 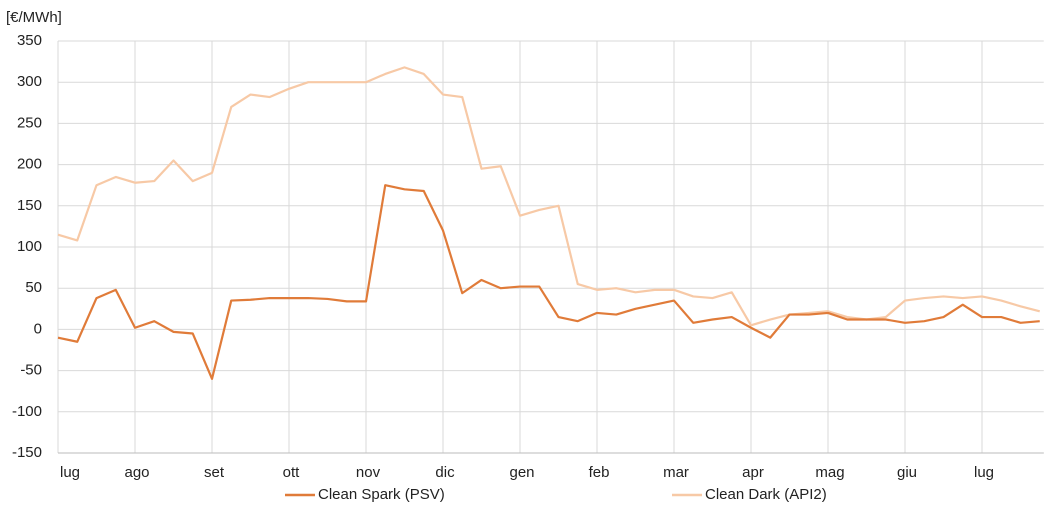 I want to click on y-tick-label: 200, so click(x=29, y=164).